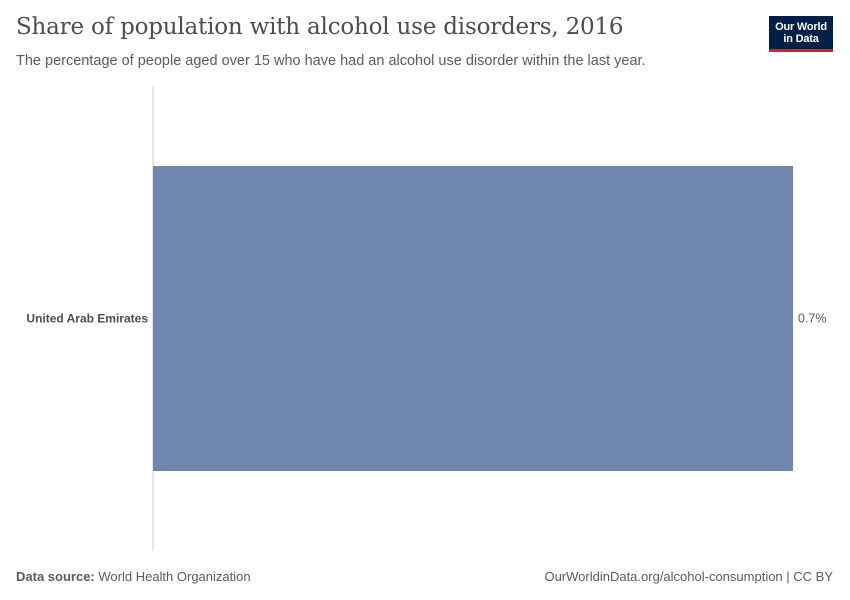  Describe the element at coordinates (174, 576) in the screenshot. I see `data-source-text: World Health Organization` at that location.